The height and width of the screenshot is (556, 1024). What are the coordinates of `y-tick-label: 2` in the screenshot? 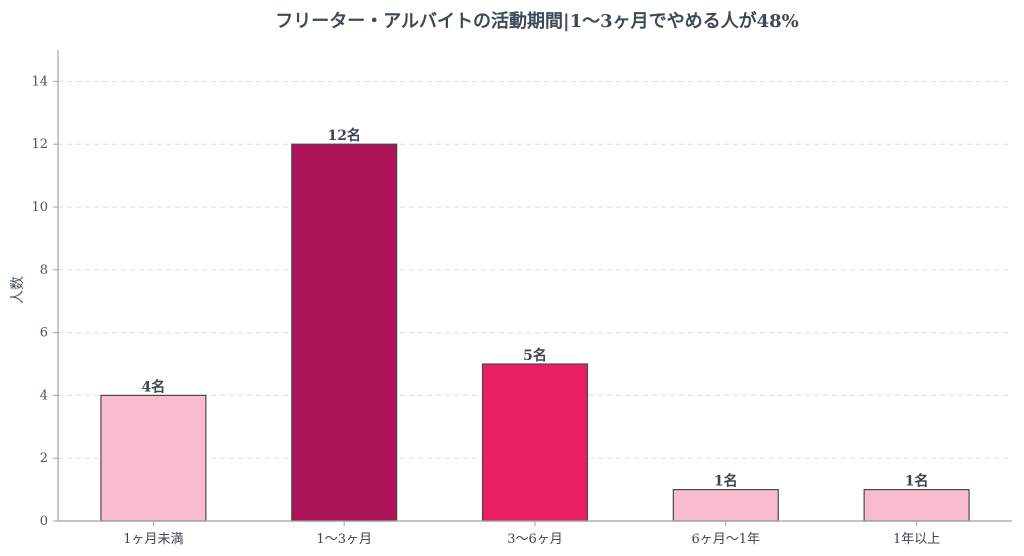 It's located at (44, 458).